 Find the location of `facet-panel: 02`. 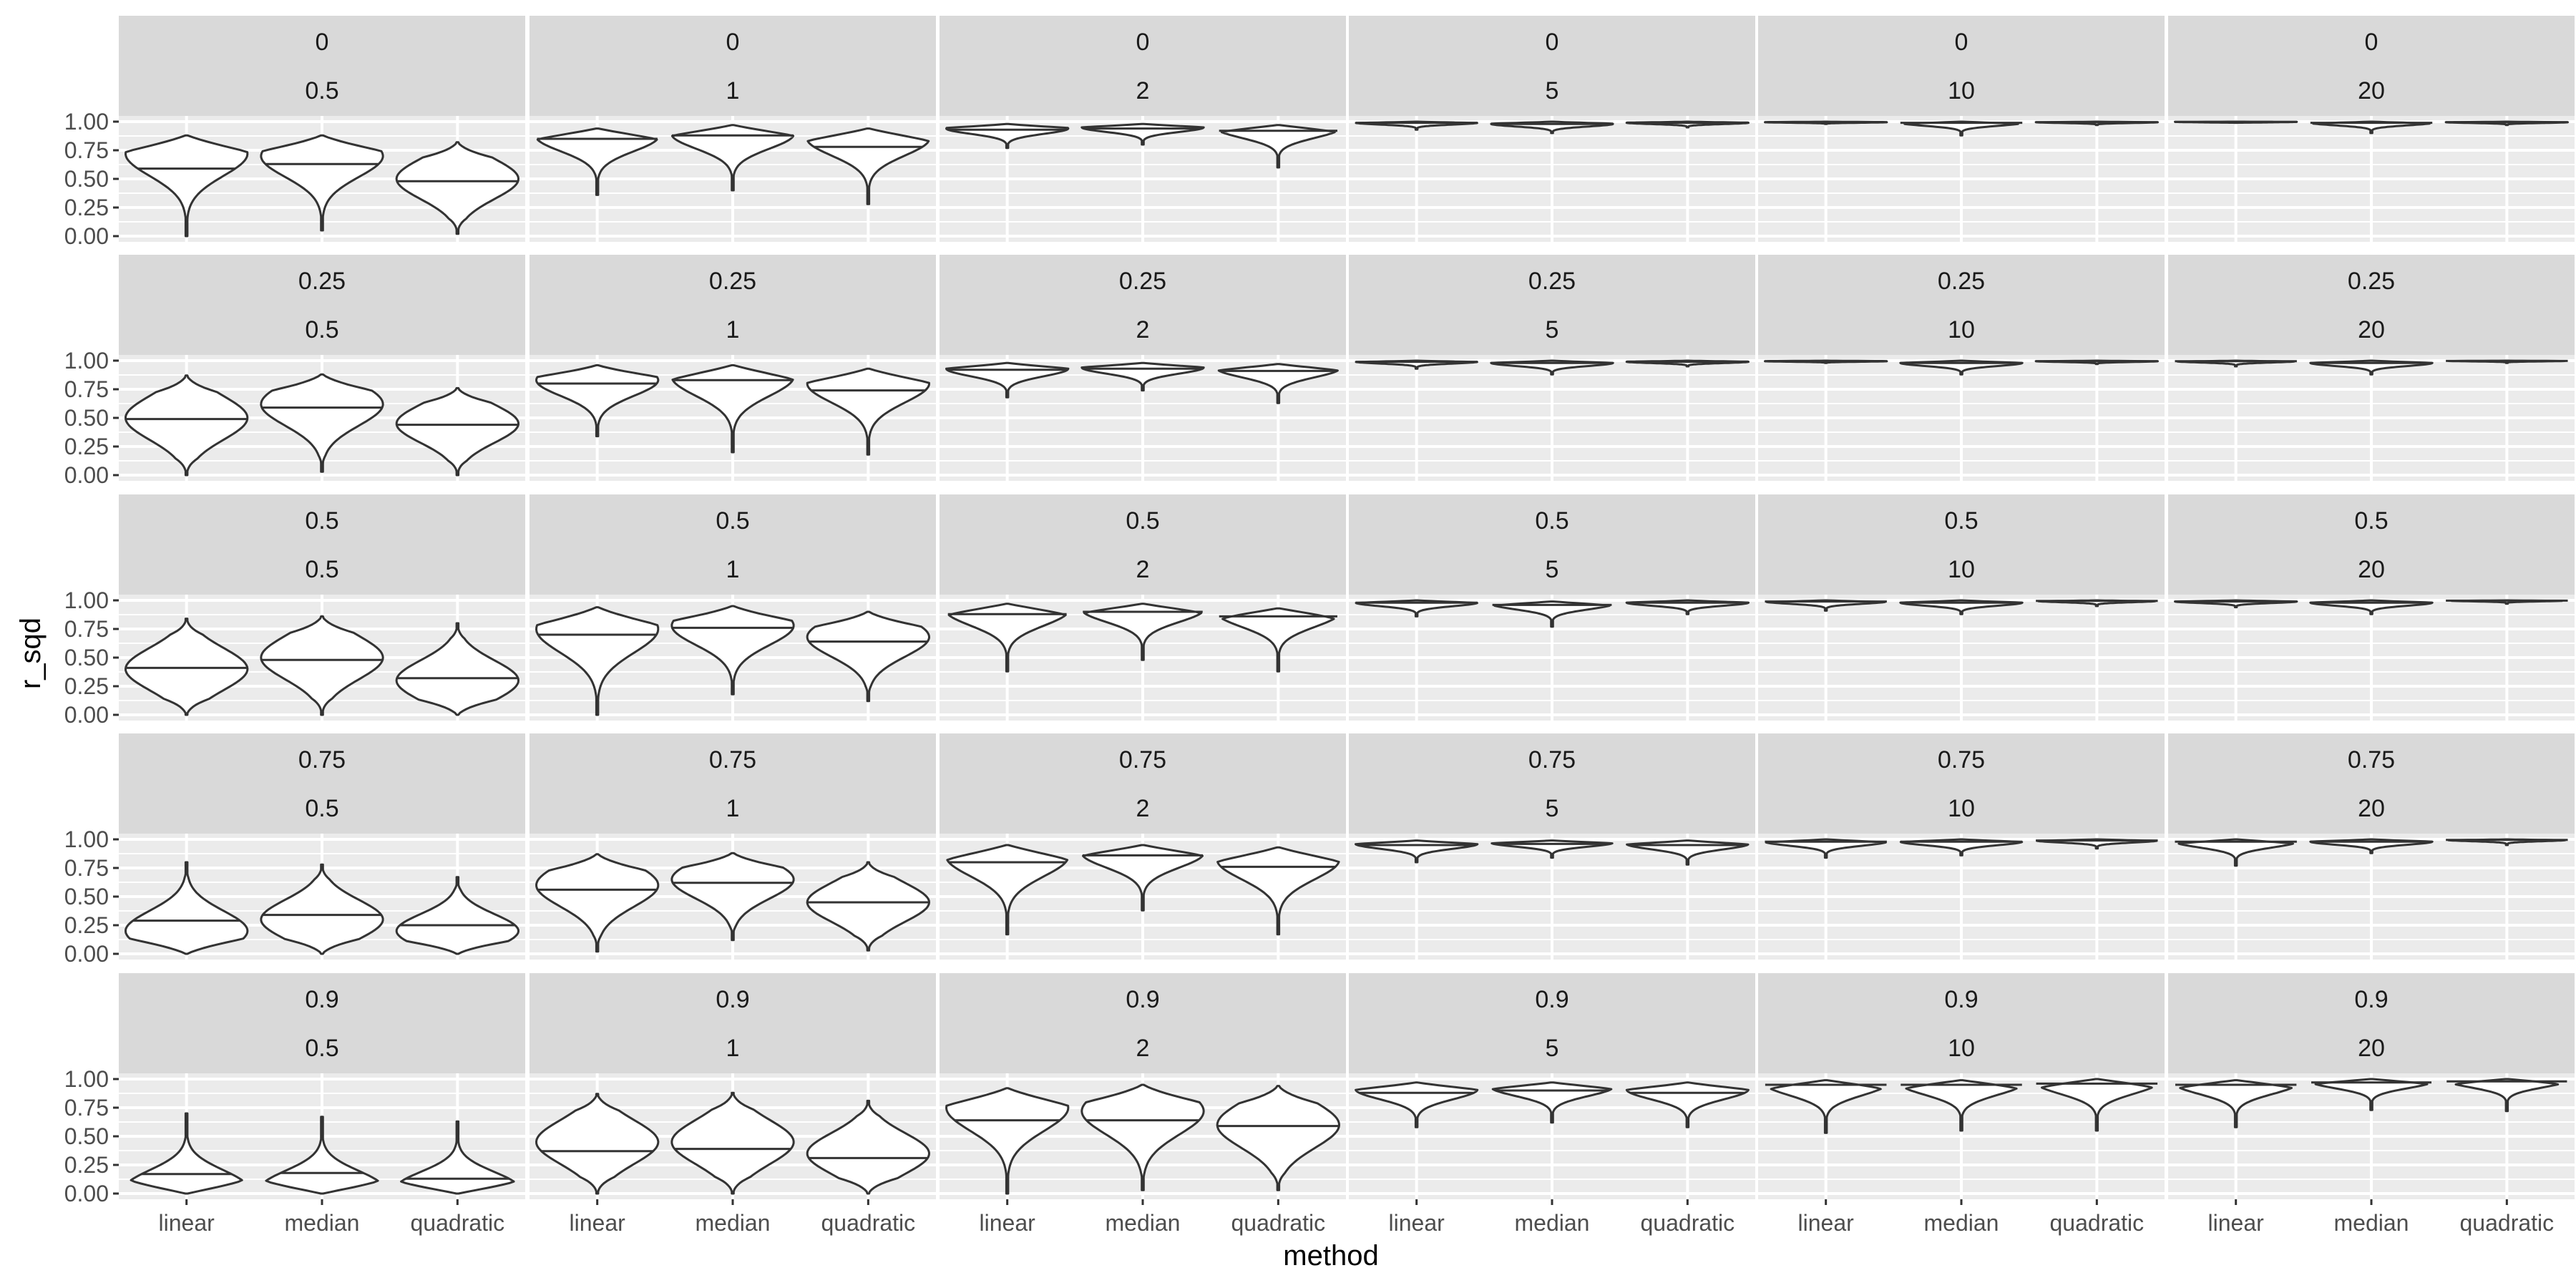

facet-panel: 02 is located at coordinates (1143, 129).